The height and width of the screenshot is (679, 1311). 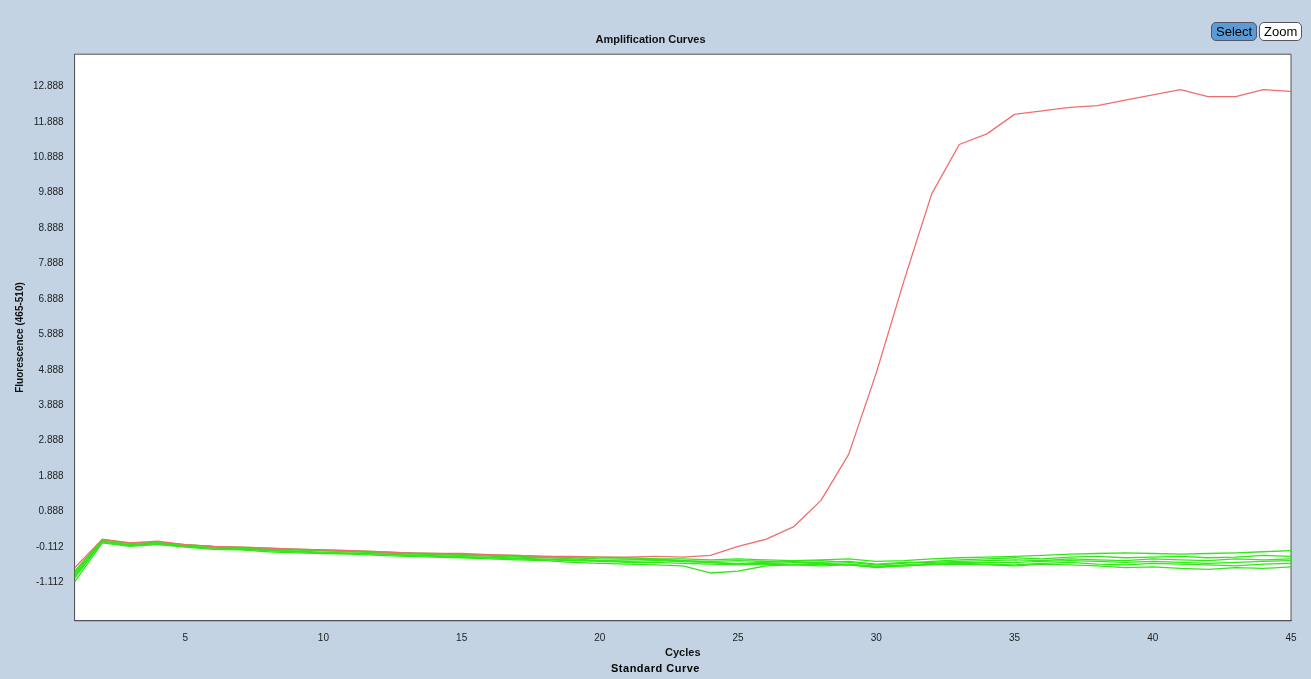 I want to click on x-tick-label: 10, so click(x=323, y=637).